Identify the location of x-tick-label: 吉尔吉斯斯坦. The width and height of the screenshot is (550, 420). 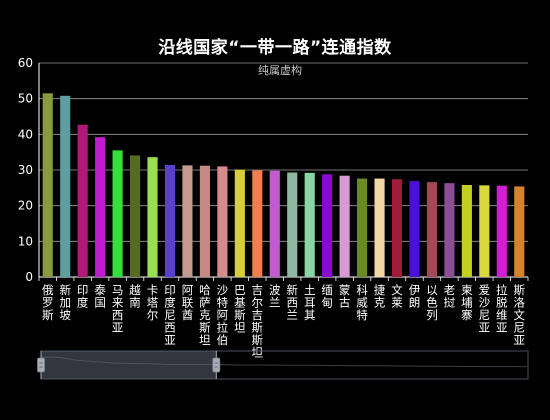
(258, 321).